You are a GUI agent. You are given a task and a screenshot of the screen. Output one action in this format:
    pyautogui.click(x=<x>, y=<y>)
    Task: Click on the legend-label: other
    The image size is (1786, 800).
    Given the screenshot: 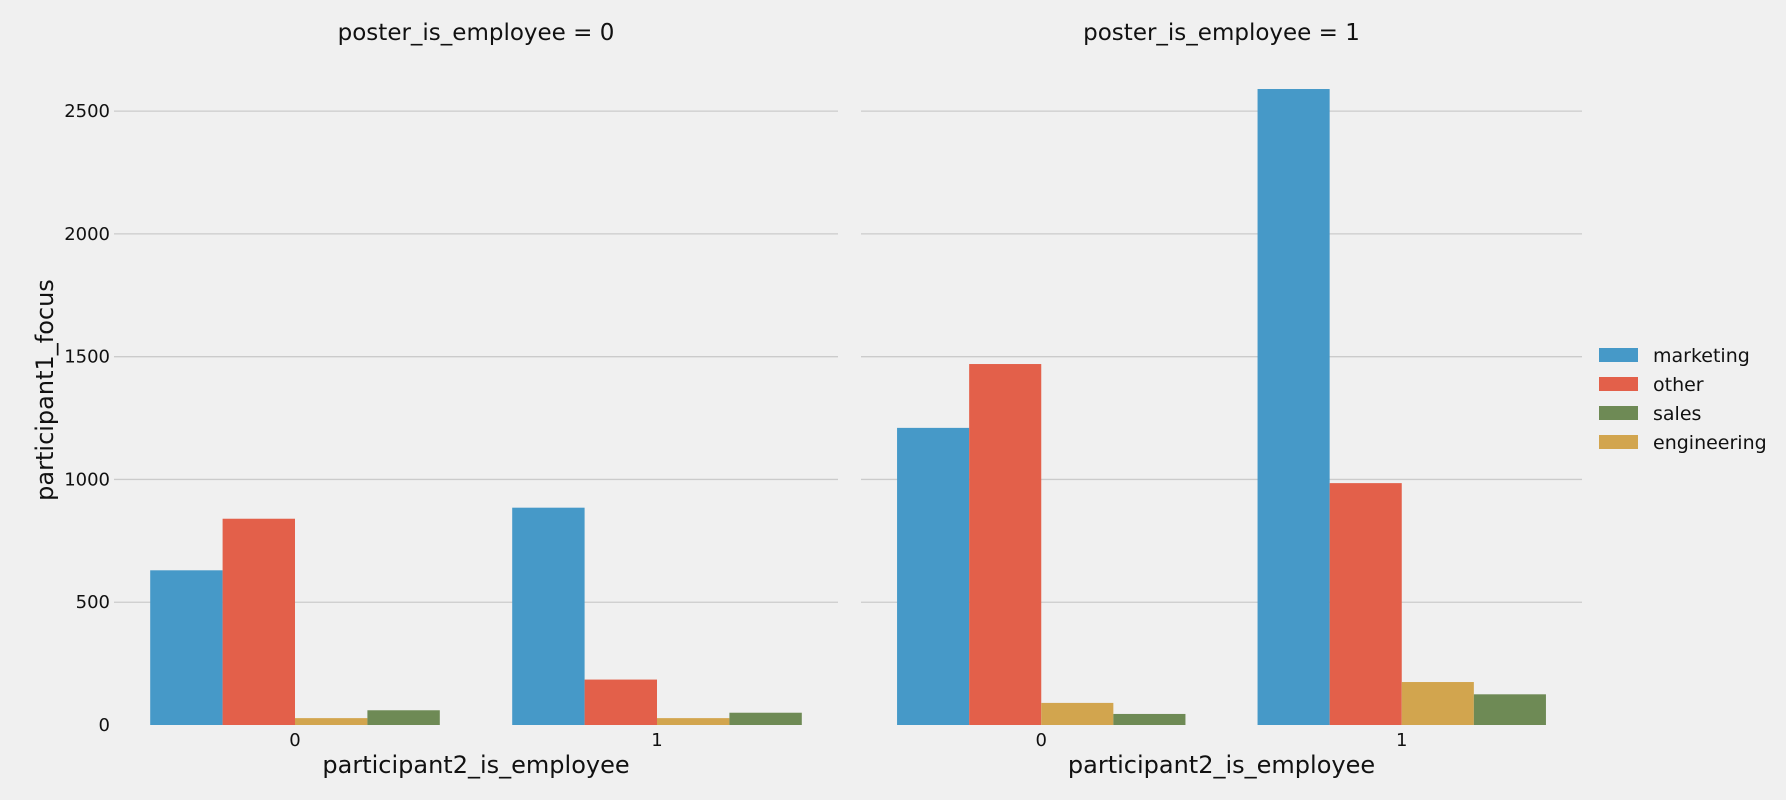 What is the action you would take?
    pyautogui.click(x=1678, y=385)
    